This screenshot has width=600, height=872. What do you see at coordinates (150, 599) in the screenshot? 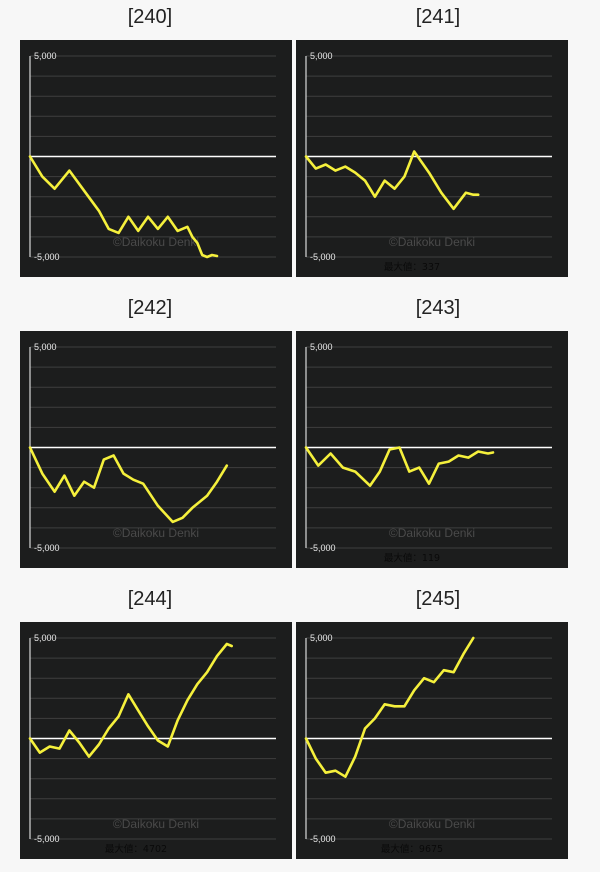
I see `chart-title: [244]` at bounding box center [150, 599].